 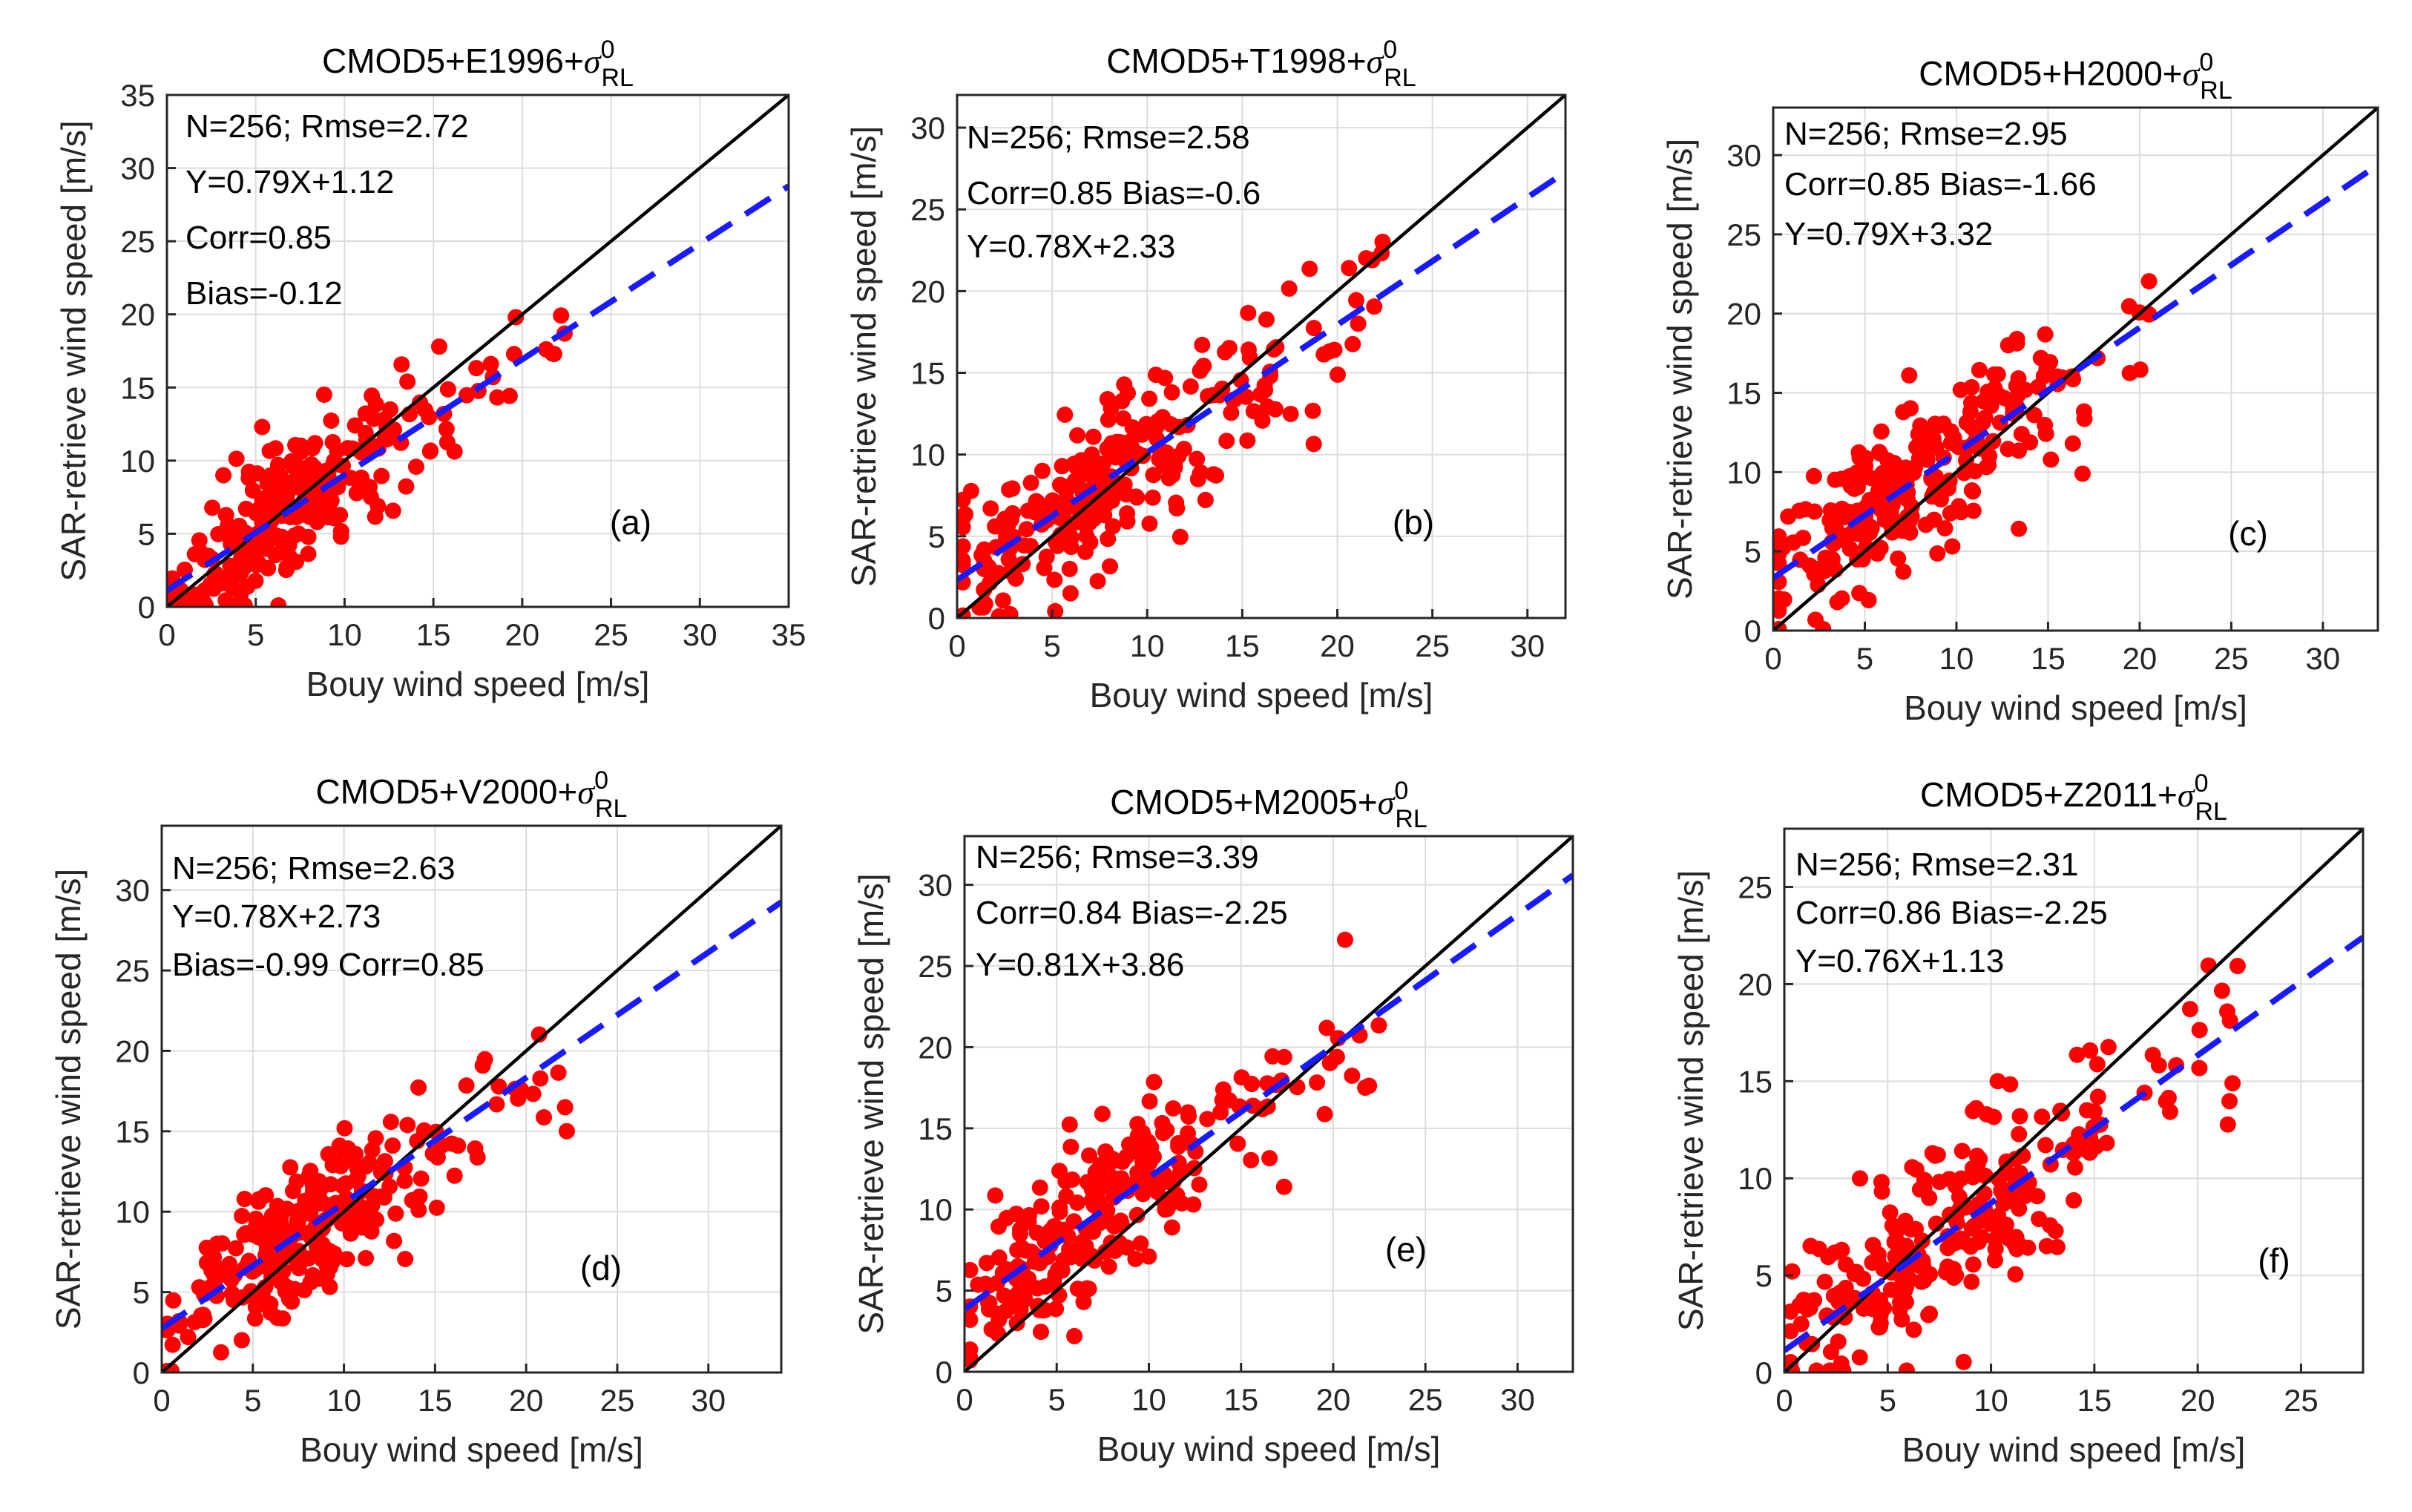 I want to click on title-superscript: 0, so click(x=601, y=781).